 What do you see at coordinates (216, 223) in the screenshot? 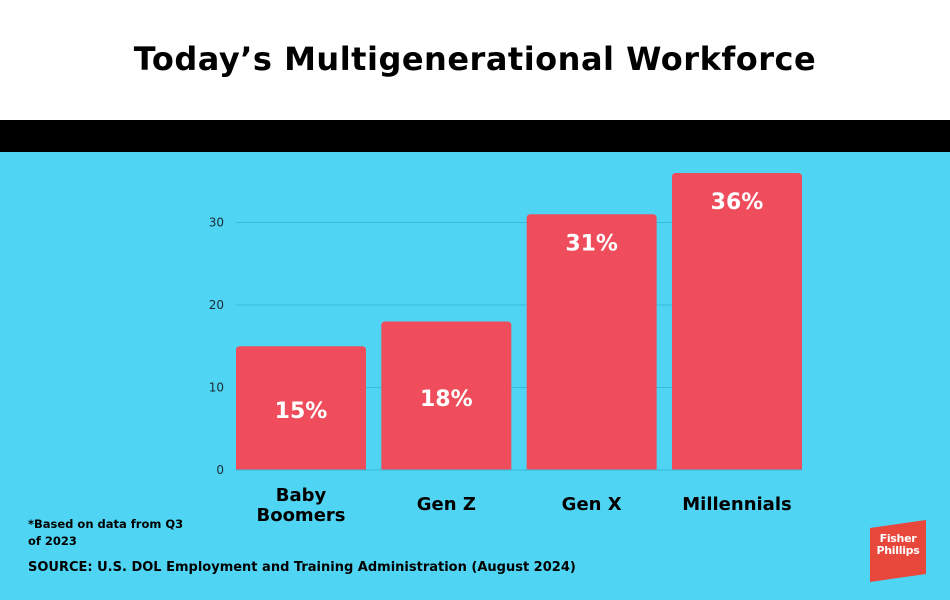
I see `y-tick-label: 30` at bounding box center [216, 223].